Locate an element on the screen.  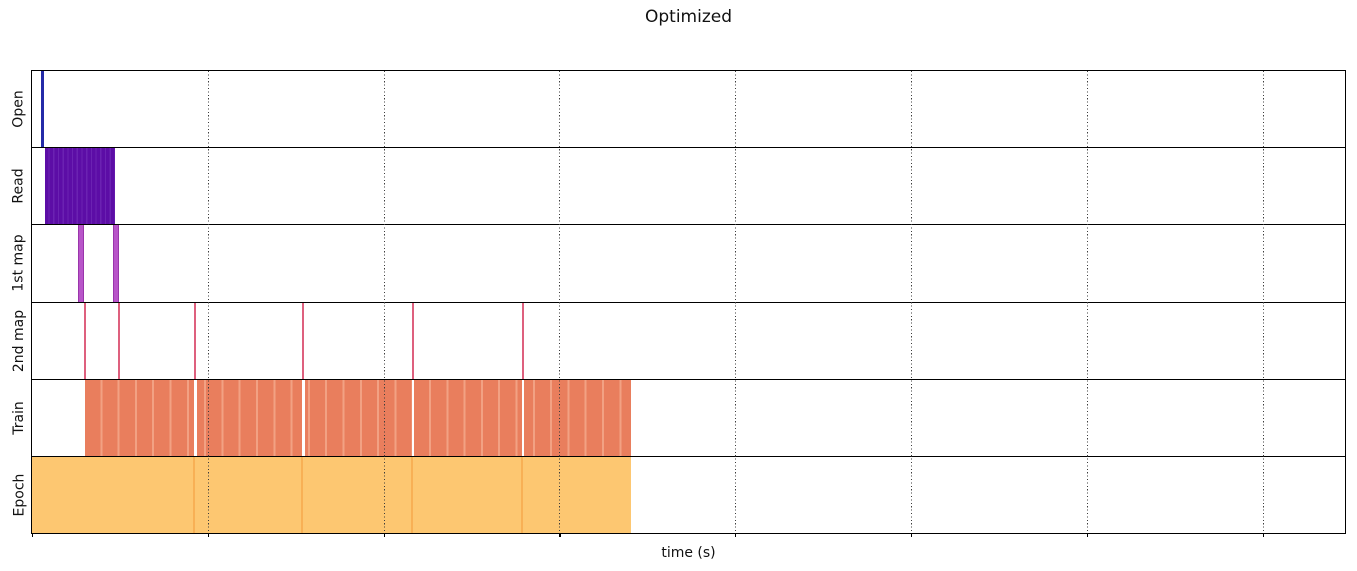
y-axis-label-epoch: Epoch is located at coordinates (19, 495).